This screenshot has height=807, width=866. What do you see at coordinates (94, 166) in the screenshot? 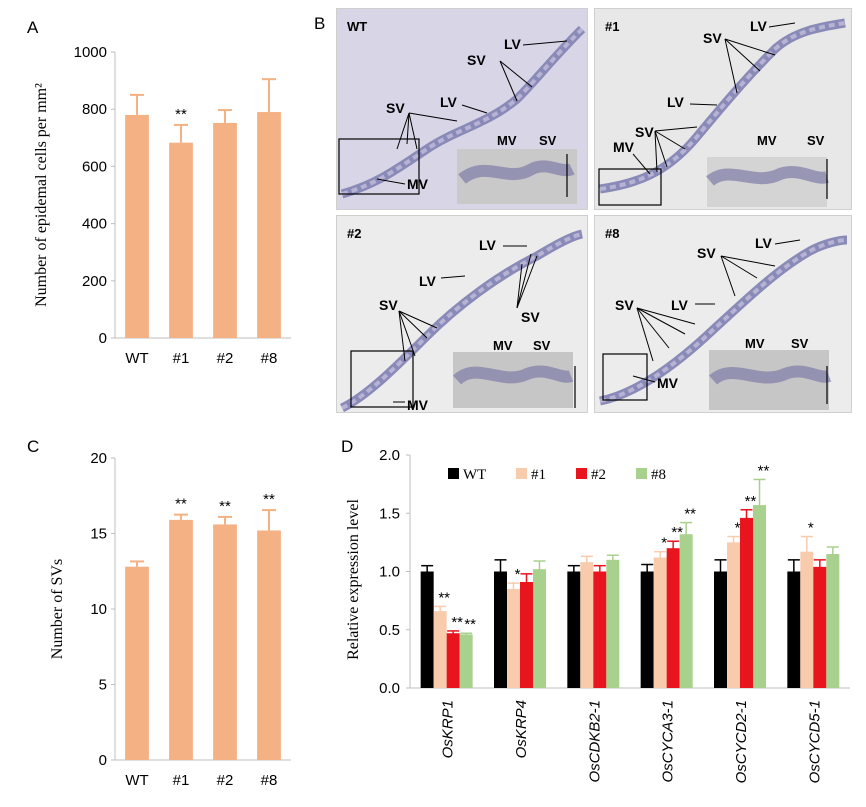
I see `y-tick-label: 600` at bounding box center [94, 166].